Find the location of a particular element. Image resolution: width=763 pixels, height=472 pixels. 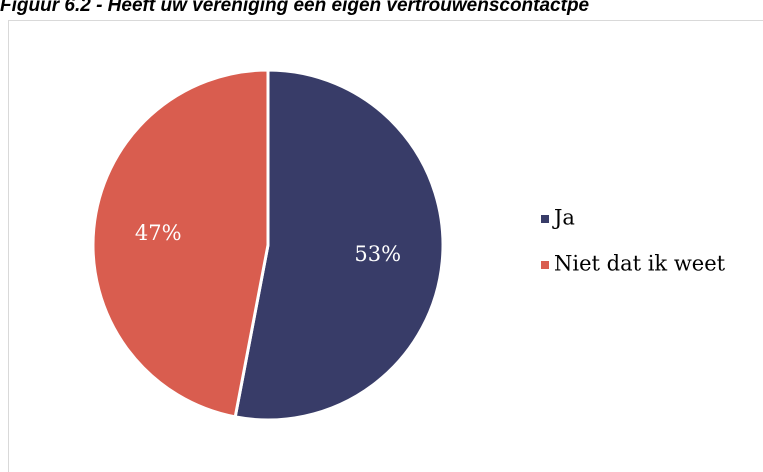

legend-label: Niet dat ik weet is located at coordinates (640, 264).